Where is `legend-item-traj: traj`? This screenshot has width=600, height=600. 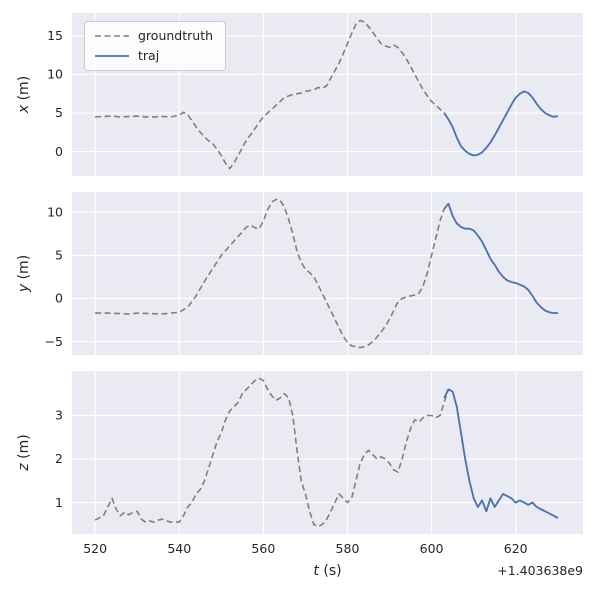
legend-item-traj: traj is located at coordinates (154, 55).